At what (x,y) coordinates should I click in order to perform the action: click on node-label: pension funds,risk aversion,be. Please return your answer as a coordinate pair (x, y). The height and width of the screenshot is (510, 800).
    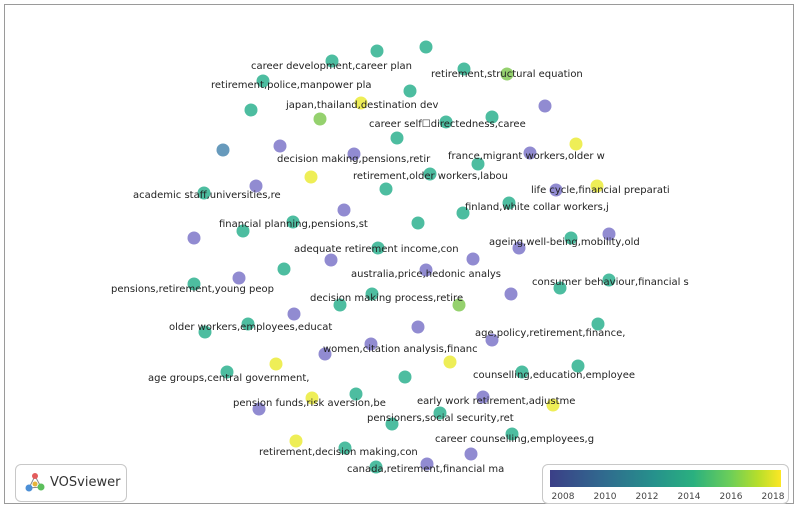
    Looking at the image, I should click on (309, 403).